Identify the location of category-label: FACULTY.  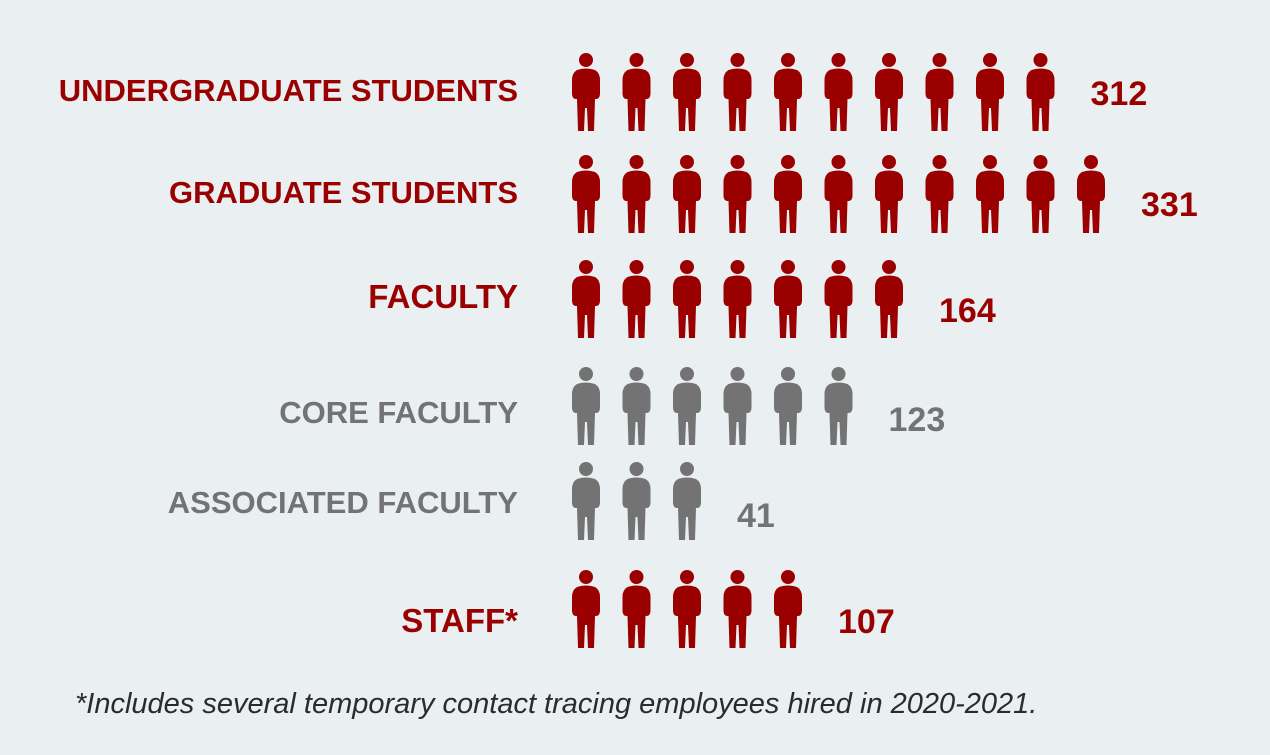
(443, 296).